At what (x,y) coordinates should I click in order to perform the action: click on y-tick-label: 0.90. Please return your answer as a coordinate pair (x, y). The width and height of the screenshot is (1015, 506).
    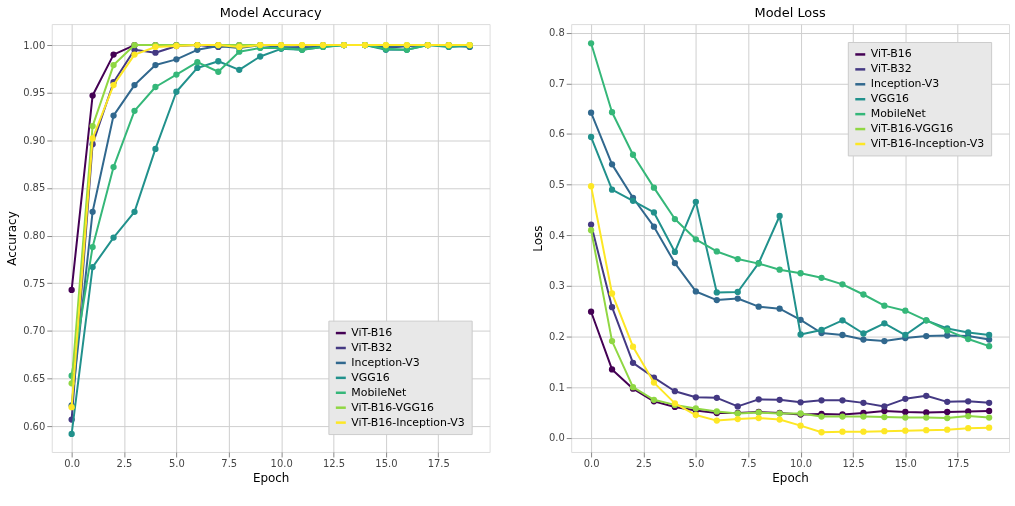
    Looking at the image, I should click on (34, 140).